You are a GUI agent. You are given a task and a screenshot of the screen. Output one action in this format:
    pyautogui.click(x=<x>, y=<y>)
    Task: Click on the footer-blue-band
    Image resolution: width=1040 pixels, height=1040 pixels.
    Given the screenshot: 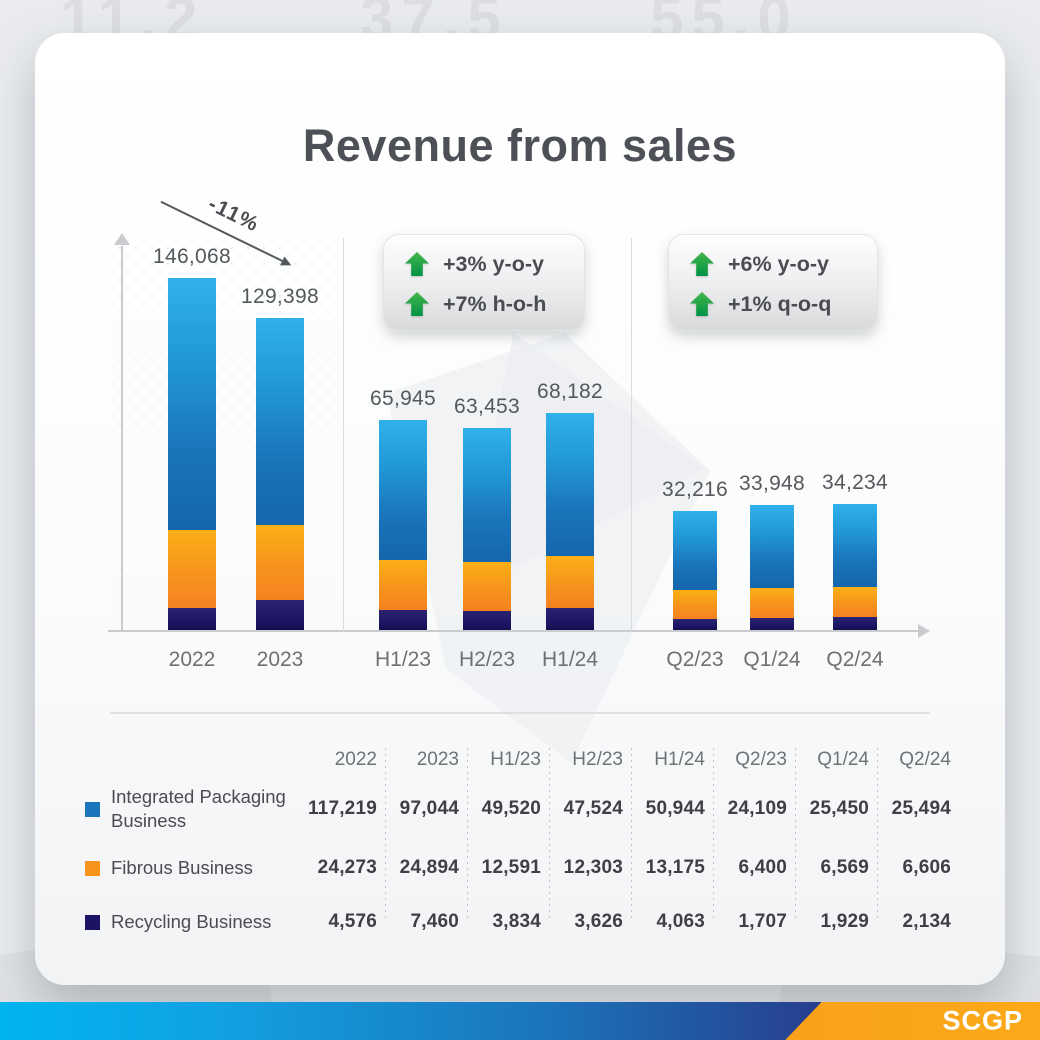 What is the action you would take?
    pyautogui.click(x=411, y=1021)
    